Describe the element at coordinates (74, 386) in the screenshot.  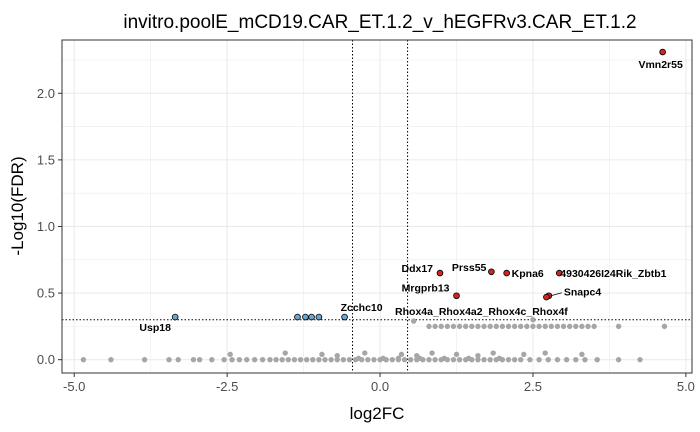
I see `x-tick-label: -5.0` at that location.